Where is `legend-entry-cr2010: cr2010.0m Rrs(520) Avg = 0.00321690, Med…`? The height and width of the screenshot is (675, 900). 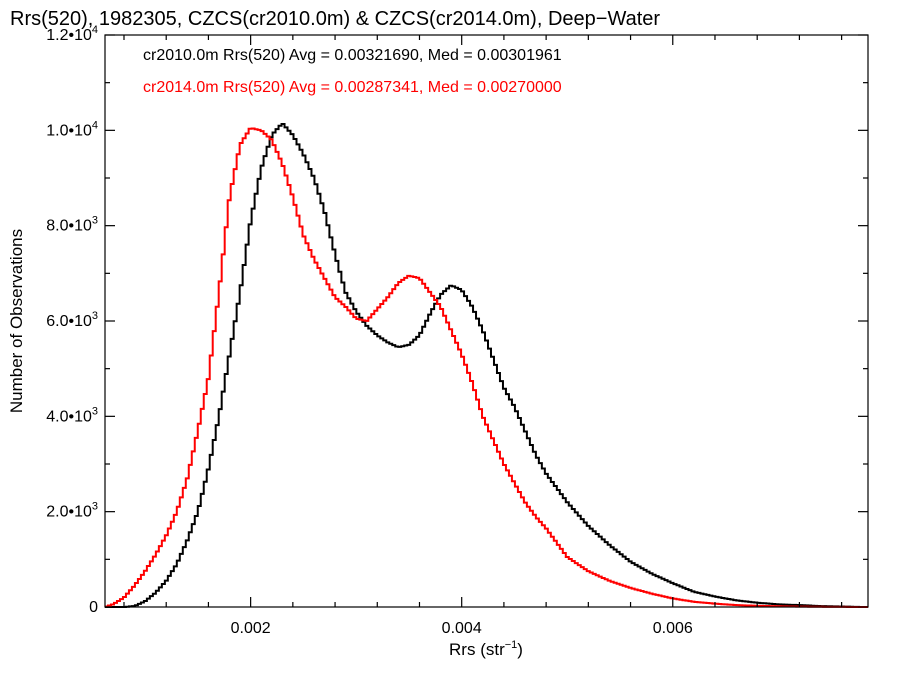 legend-entry-cr2010: cr2010.0m Rrs(520) Avg = 0.00321690, Med… is located at coordinates (352, 55).